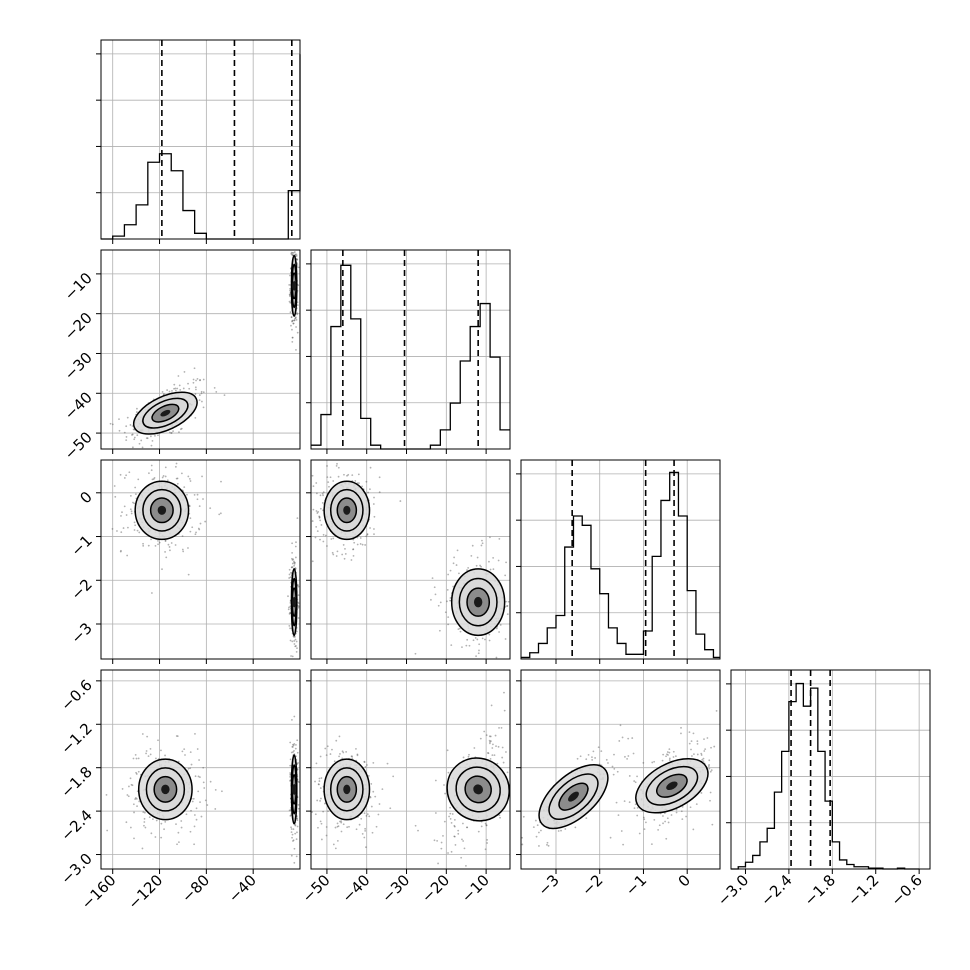 The width and height of the screenshot is (970, 970). I want to click on ytick-label-3-4: −0.6, so click(76, 695).